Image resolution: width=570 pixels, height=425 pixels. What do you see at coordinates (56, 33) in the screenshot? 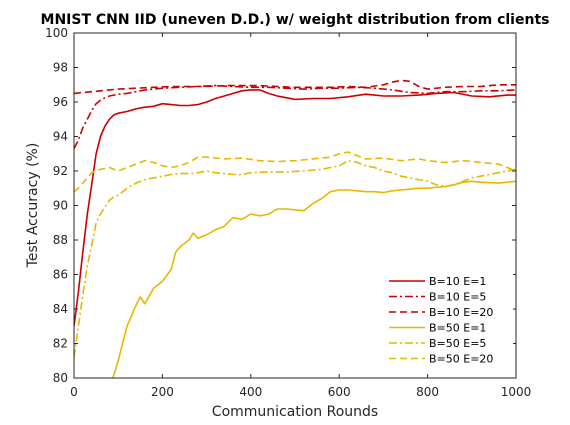
I see `y-tick-label: 100` at bounding box center [56, 33].